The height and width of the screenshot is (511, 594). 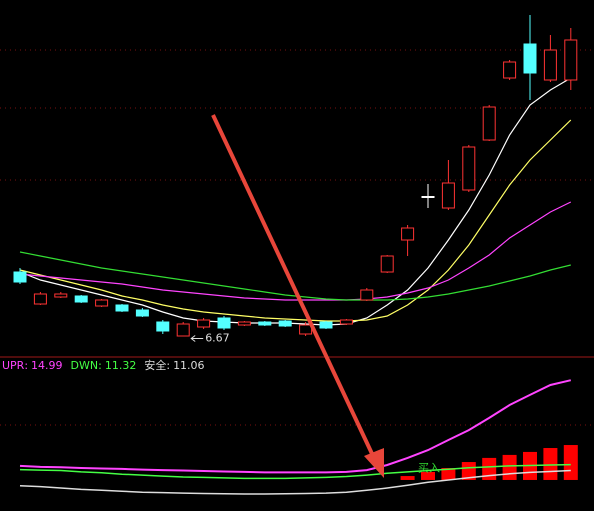 I want to click on legend-name: 安全, so click(x=155, y=365).